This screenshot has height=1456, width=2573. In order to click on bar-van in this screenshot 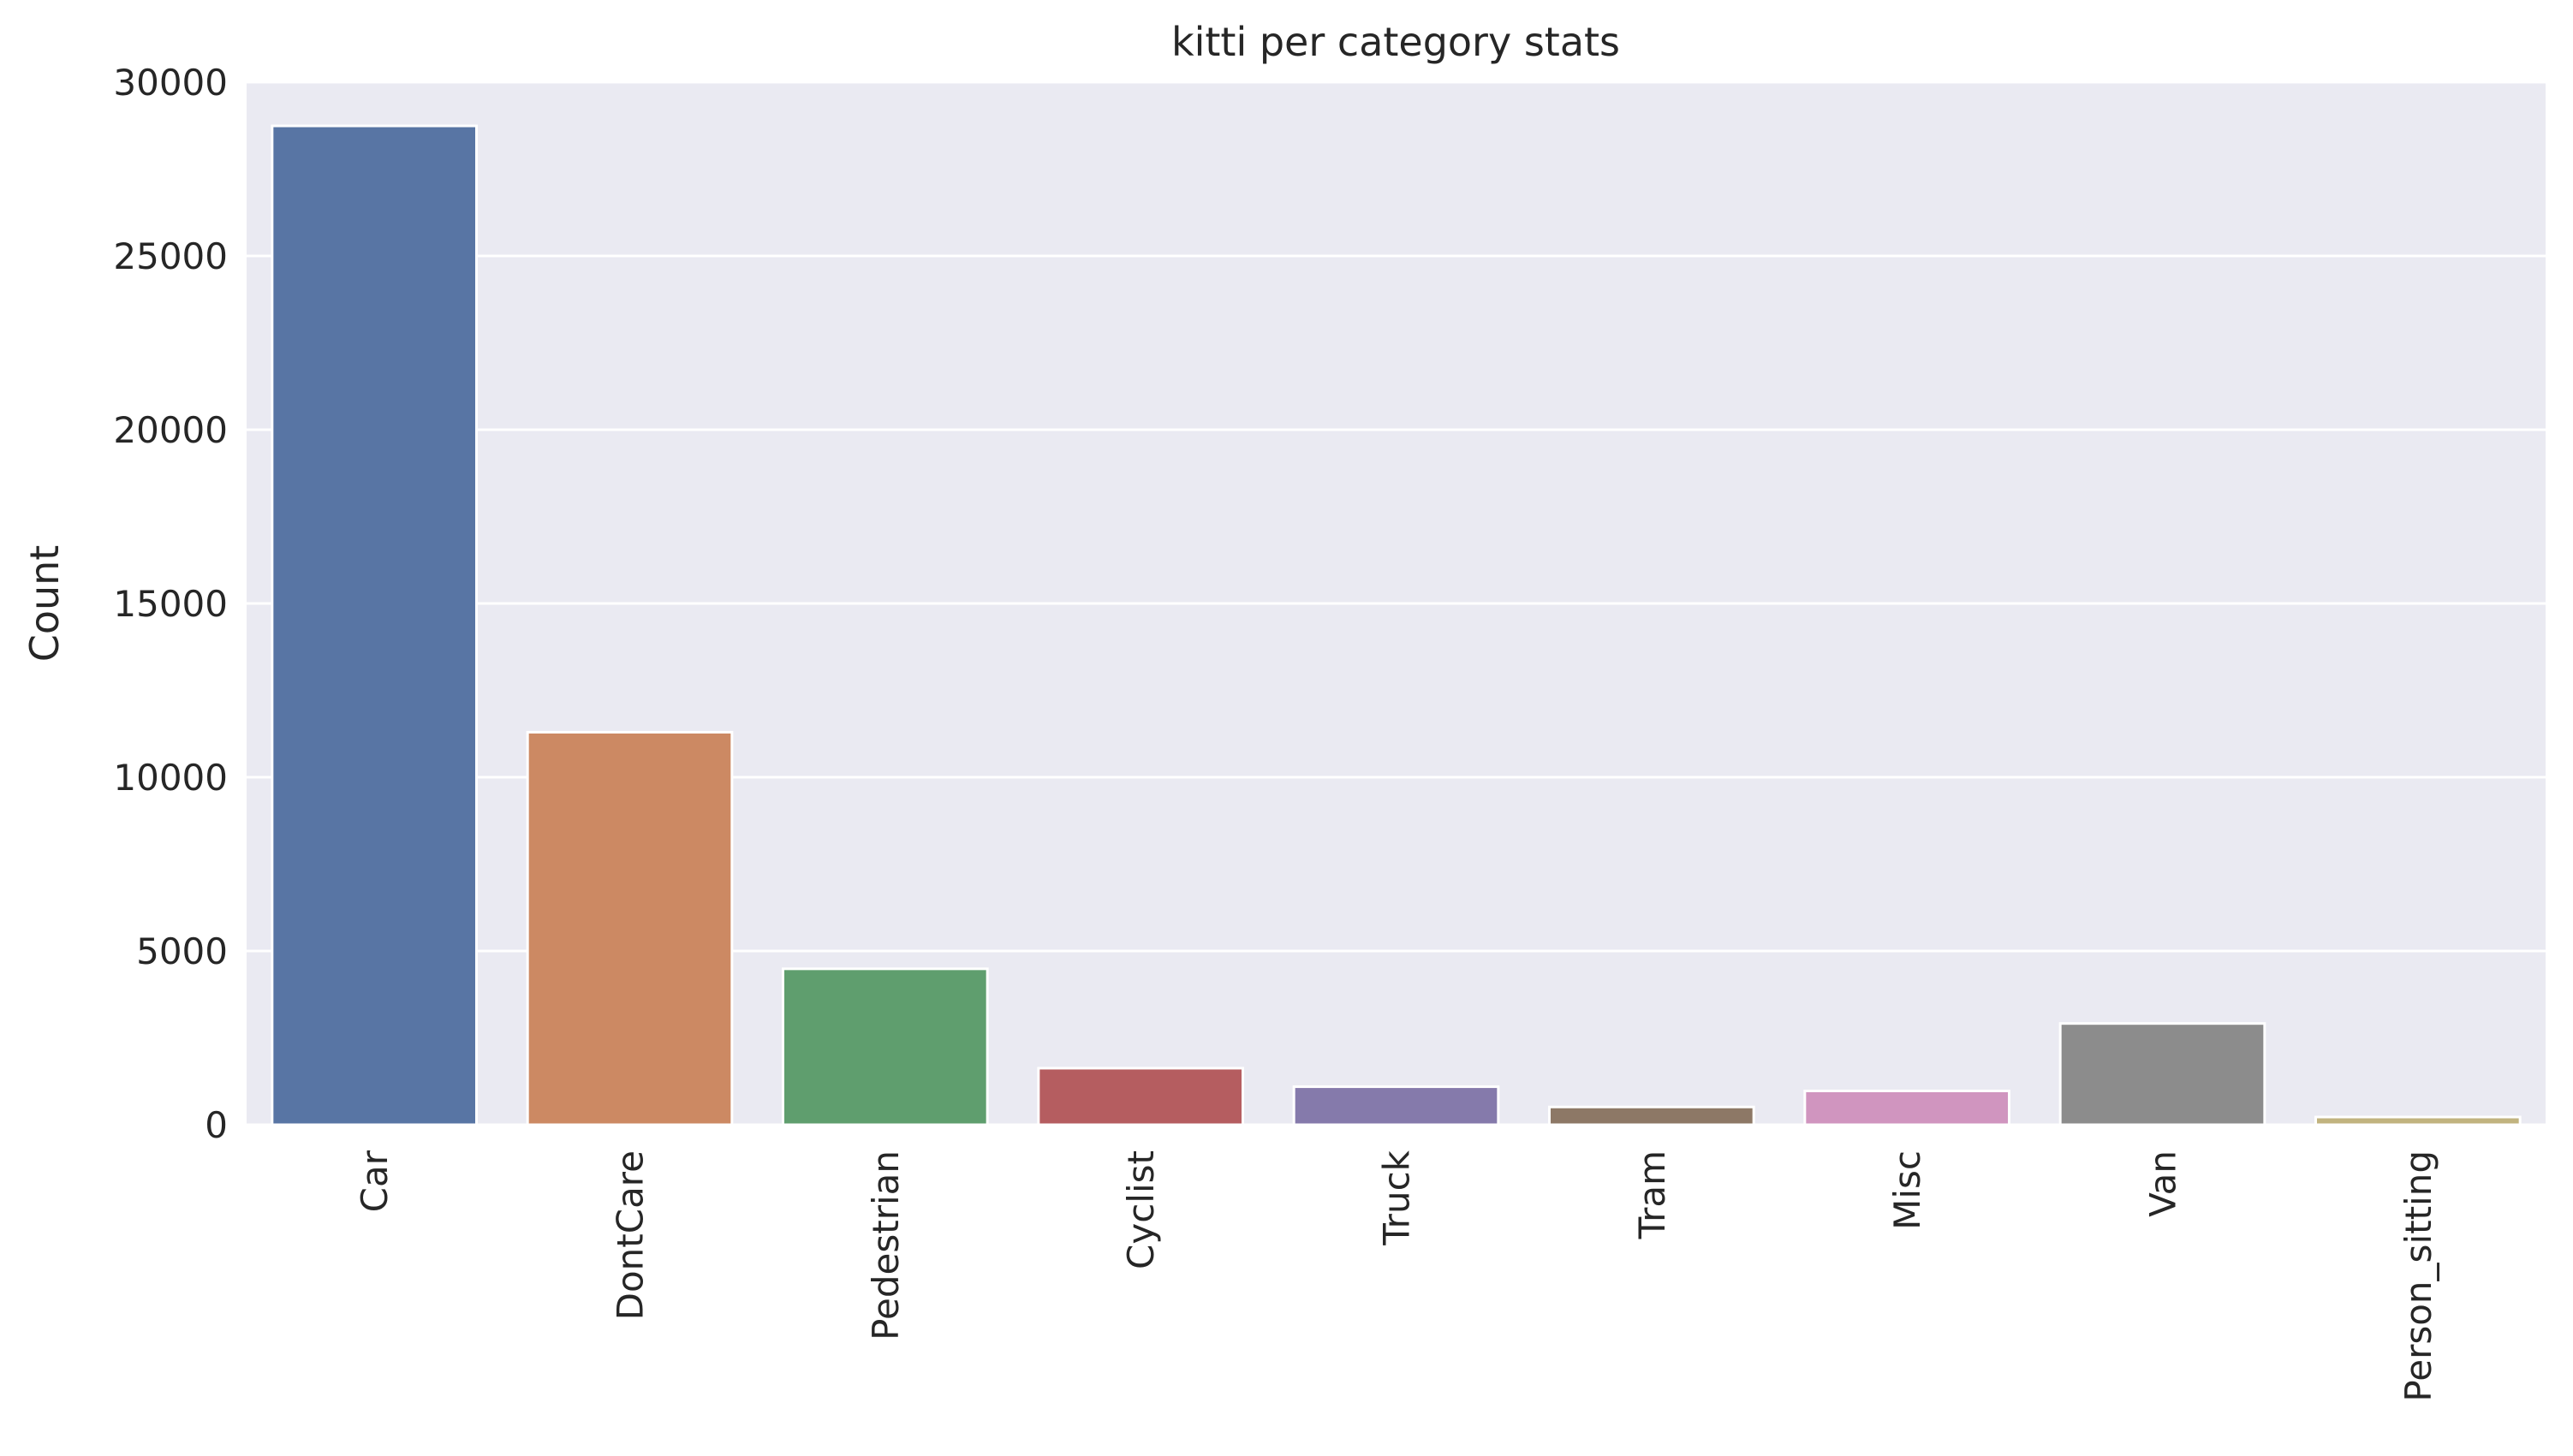, I will do `click(2162, 1074)`.